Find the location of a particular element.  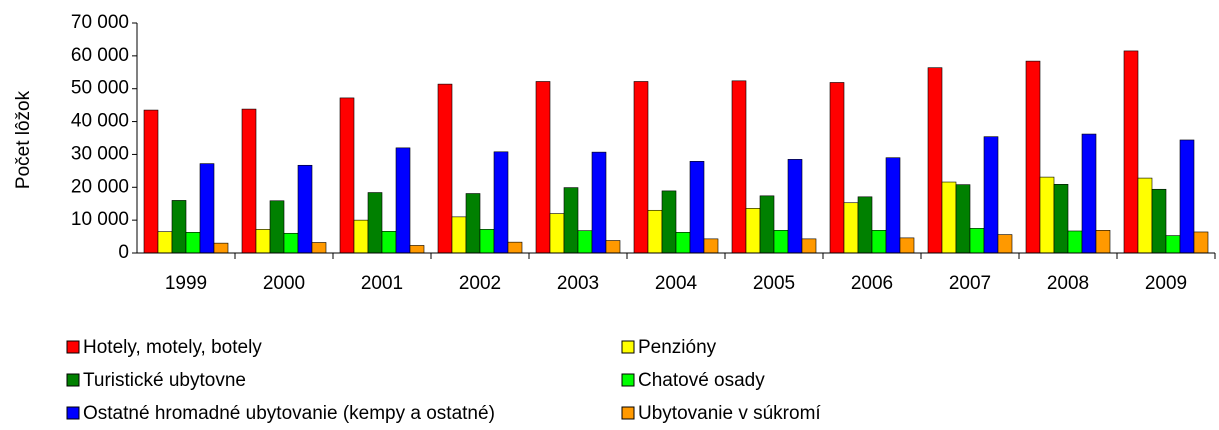

legend-label: Ubytovanie v súkromí is located at coordinates (729, 413).